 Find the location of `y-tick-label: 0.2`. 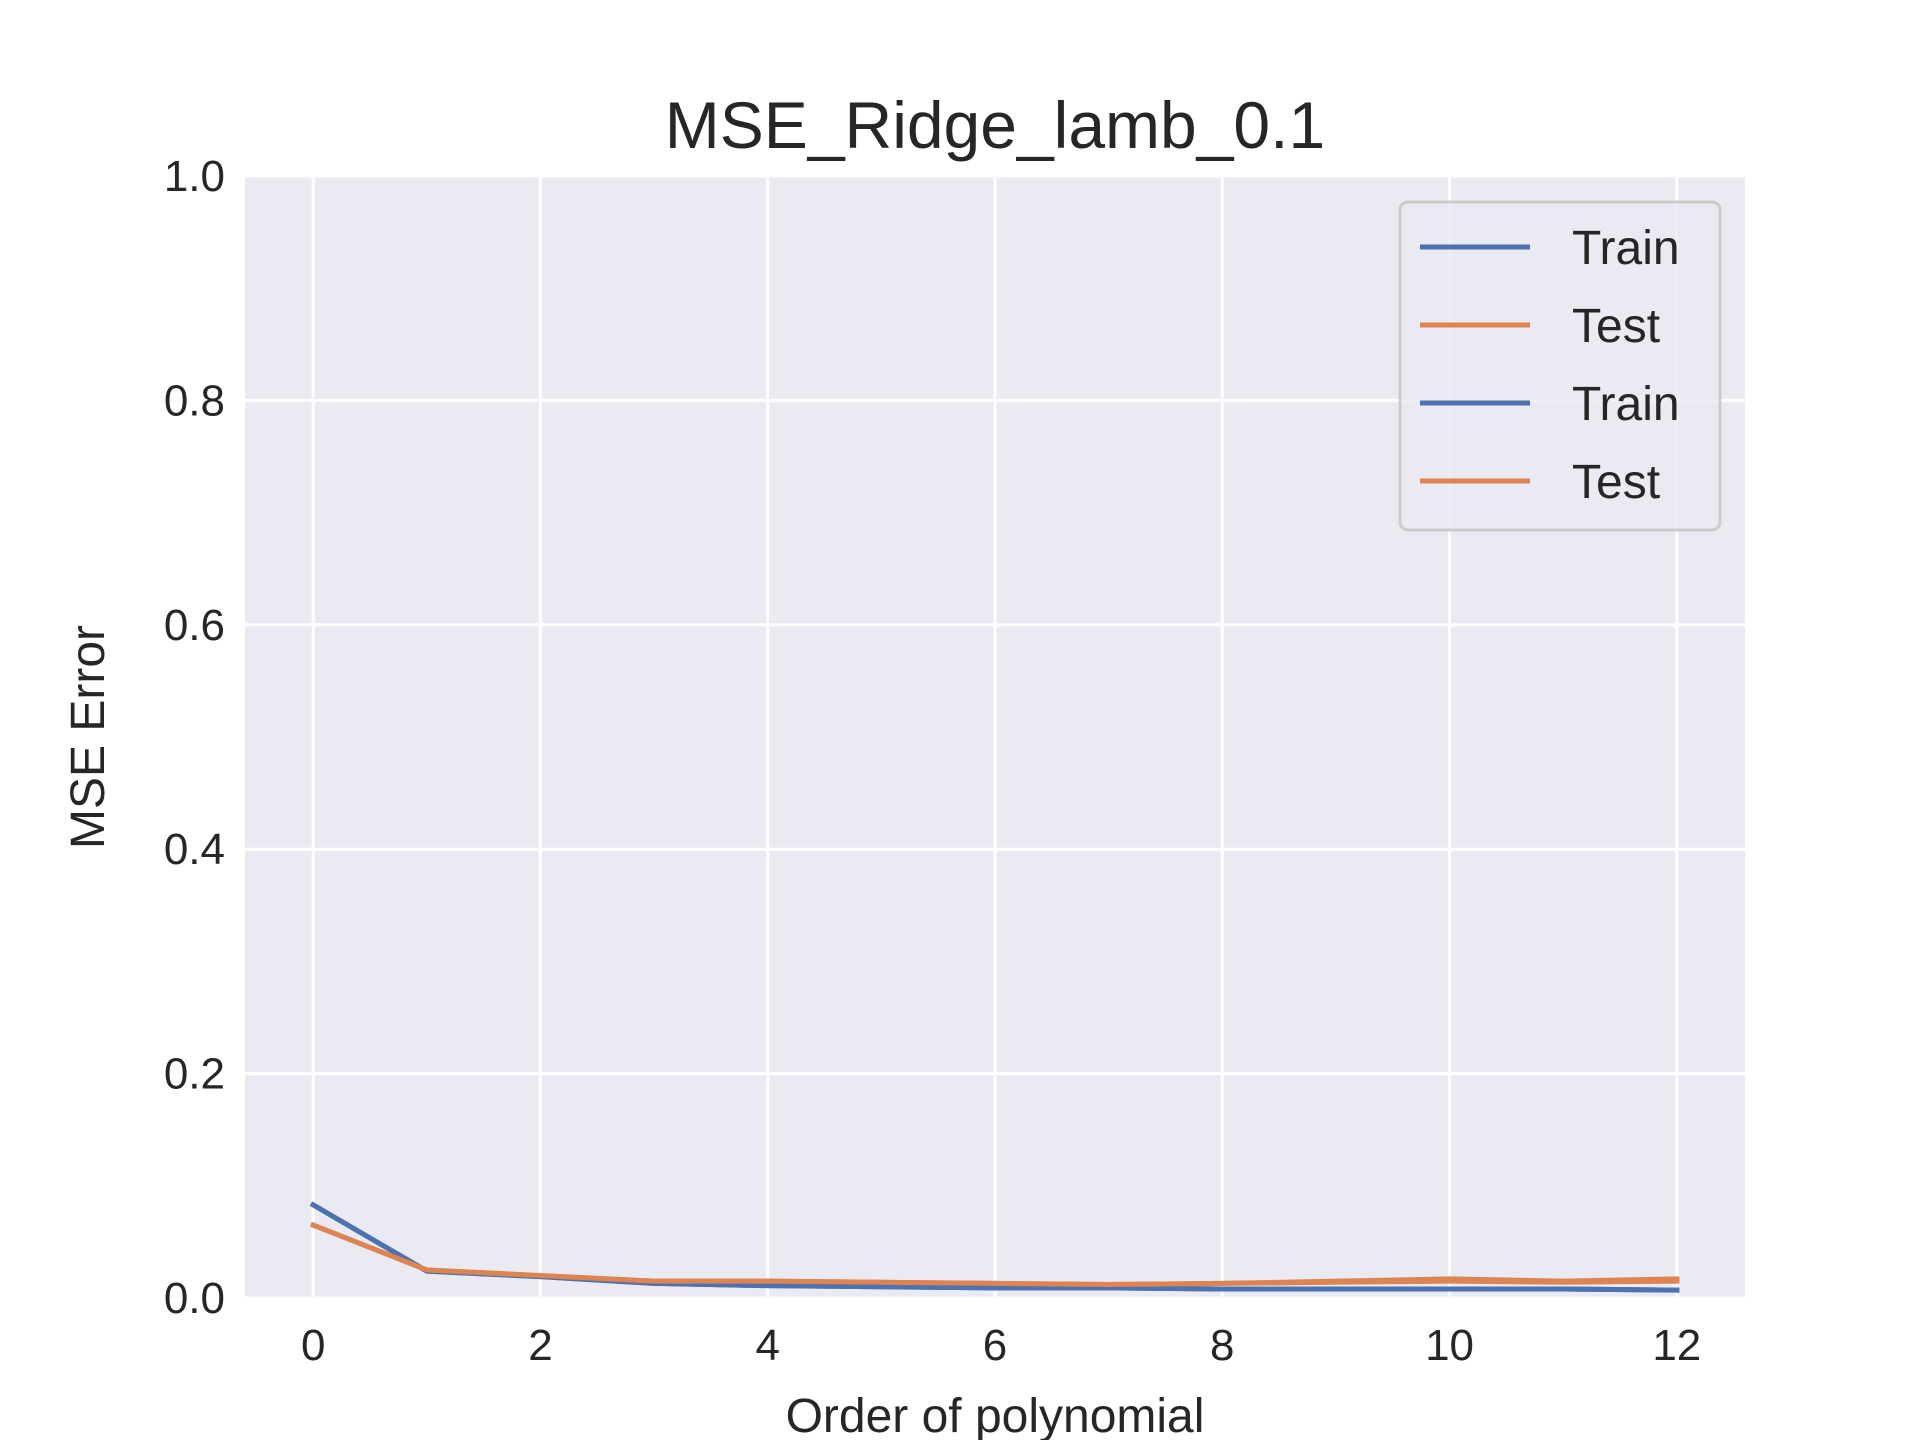

y-tick-label: 0.2 is located at coordinates (194, 1074).